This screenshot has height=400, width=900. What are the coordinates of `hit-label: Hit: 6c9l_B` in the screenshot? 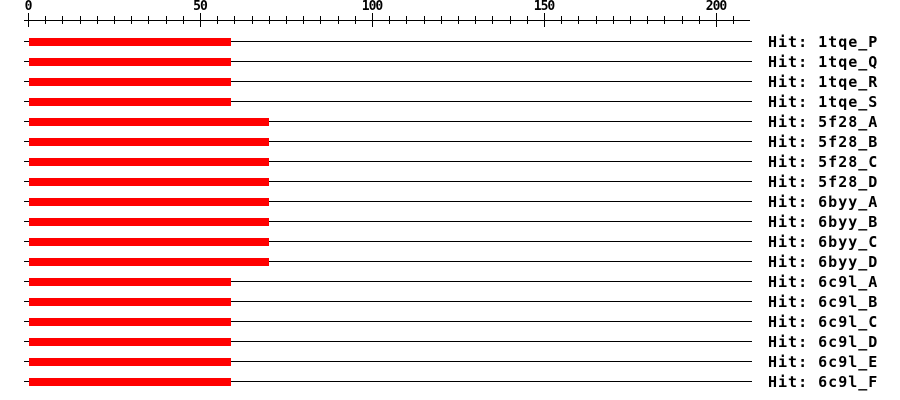 It's located at (823, 301).